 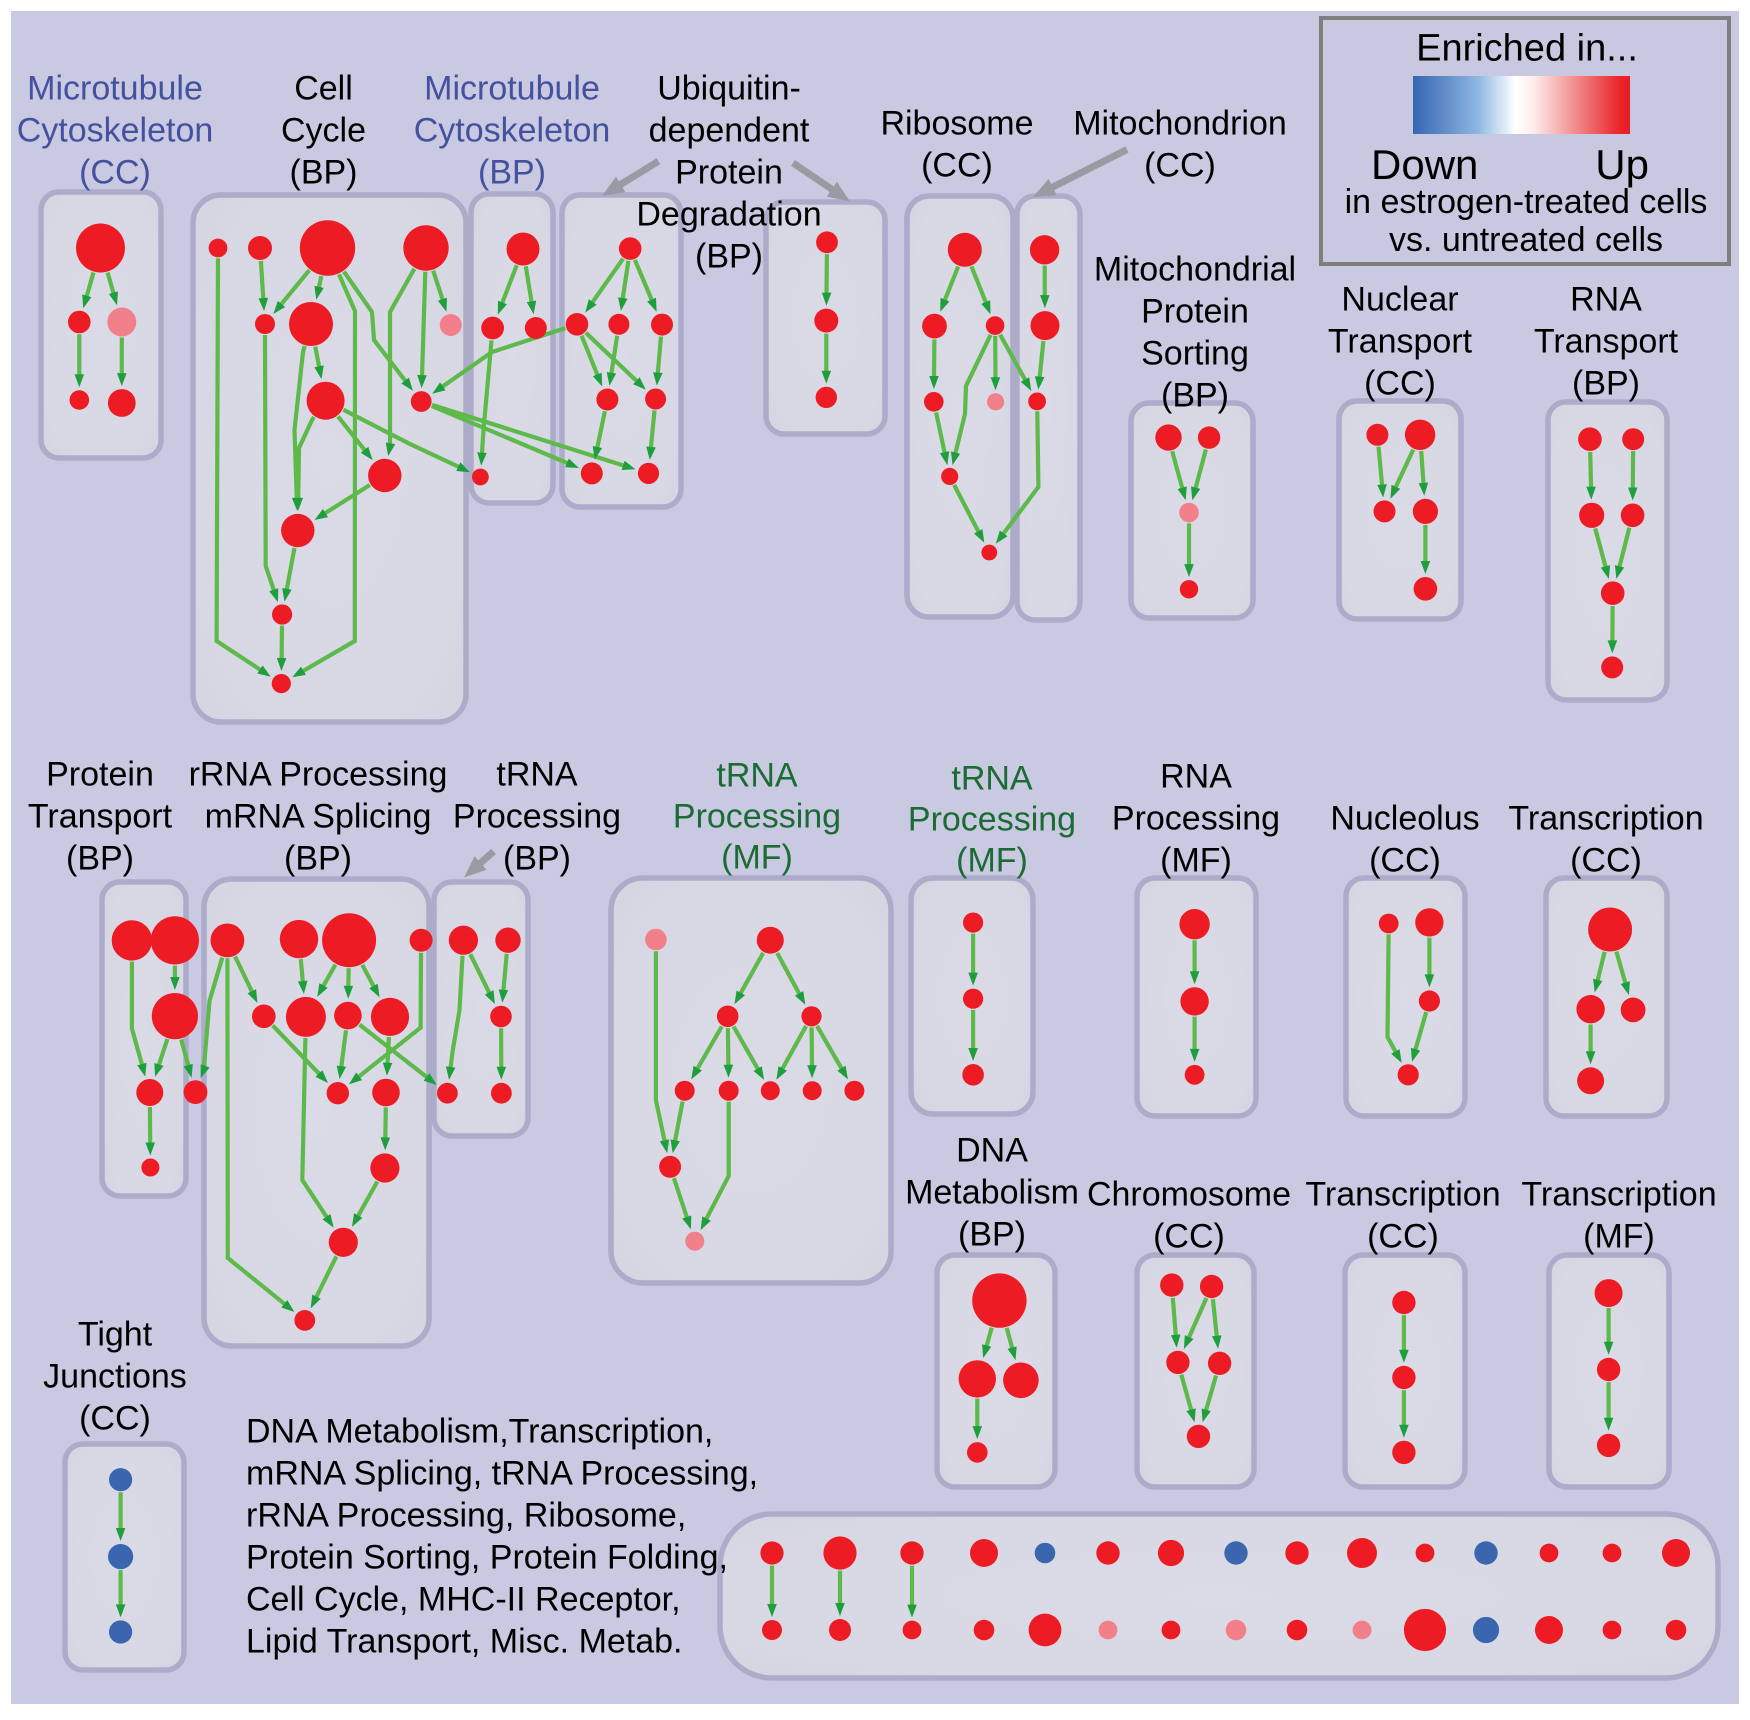 I want to click on svg-text: Junctions, so click(x=115, y=1377).